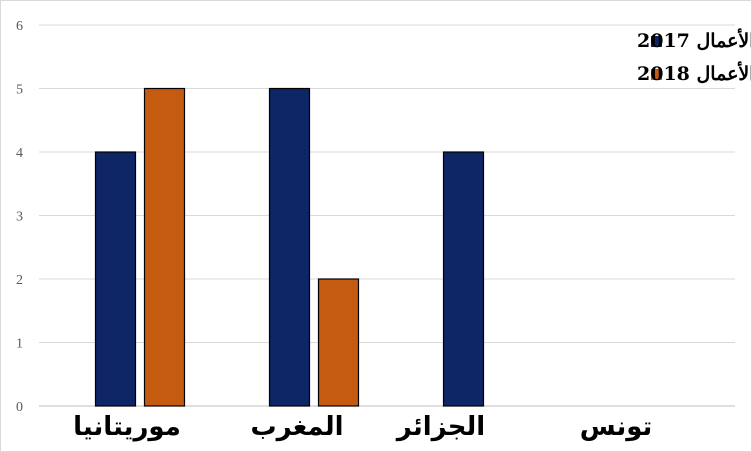 This screenshot has width=752, height=452. What do you see at coordinates (19, 280) in the screenshot?
I see `y-tick-label: 2` at bounding box center [19, 280].